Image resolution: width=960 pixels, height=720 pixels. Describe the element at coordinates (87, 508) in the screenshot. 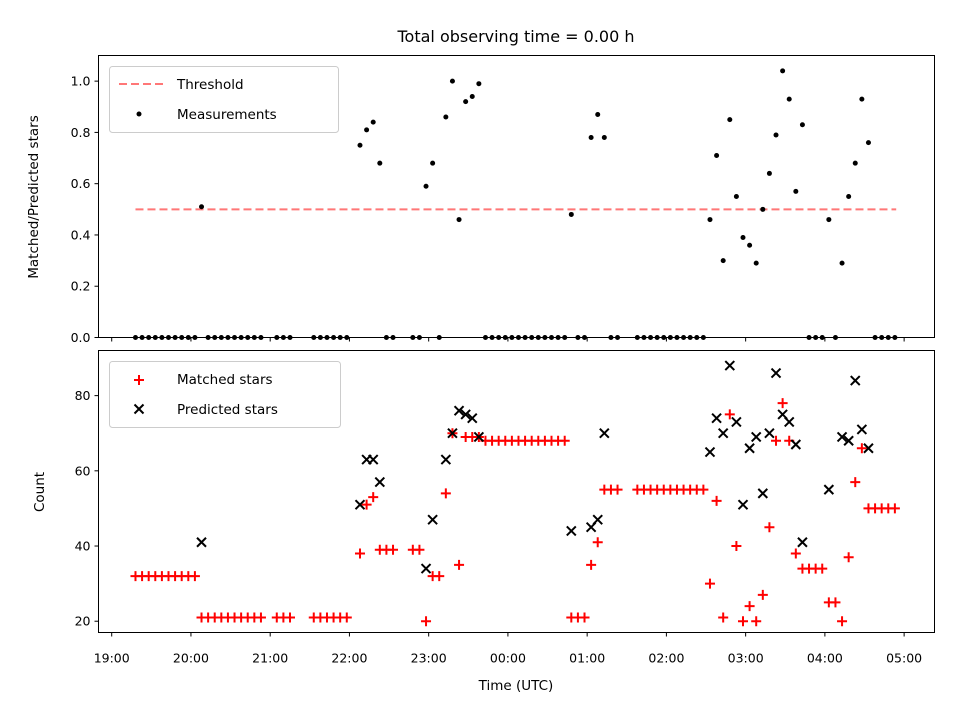

I see `bottom-y-ticks: 20 40 60 80` at that location.